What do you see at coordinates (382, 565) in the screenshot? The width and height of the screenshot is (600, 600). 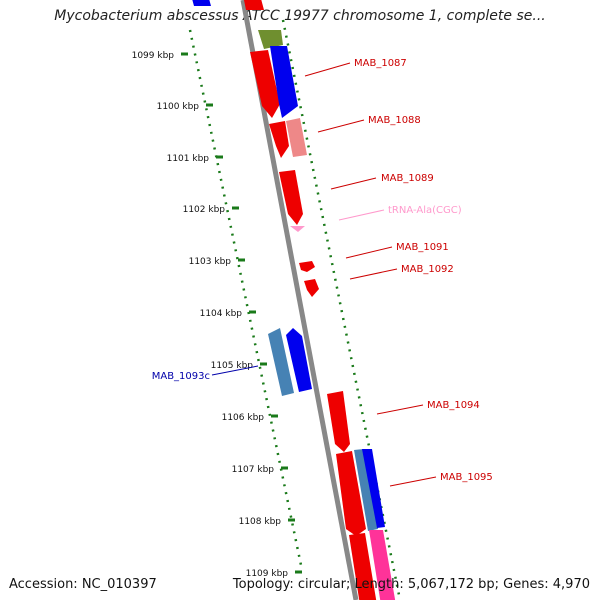 I see `gene-magenta-bottom` at bounding box center [382, 565].